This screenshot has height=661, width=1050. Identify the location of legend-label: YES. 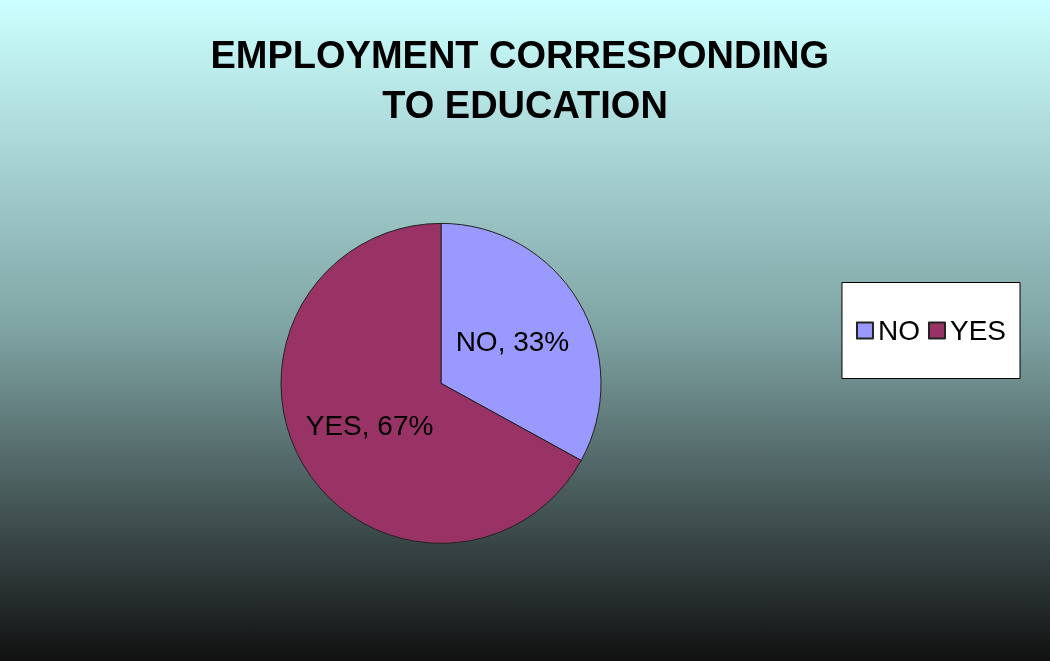
(977, 330).